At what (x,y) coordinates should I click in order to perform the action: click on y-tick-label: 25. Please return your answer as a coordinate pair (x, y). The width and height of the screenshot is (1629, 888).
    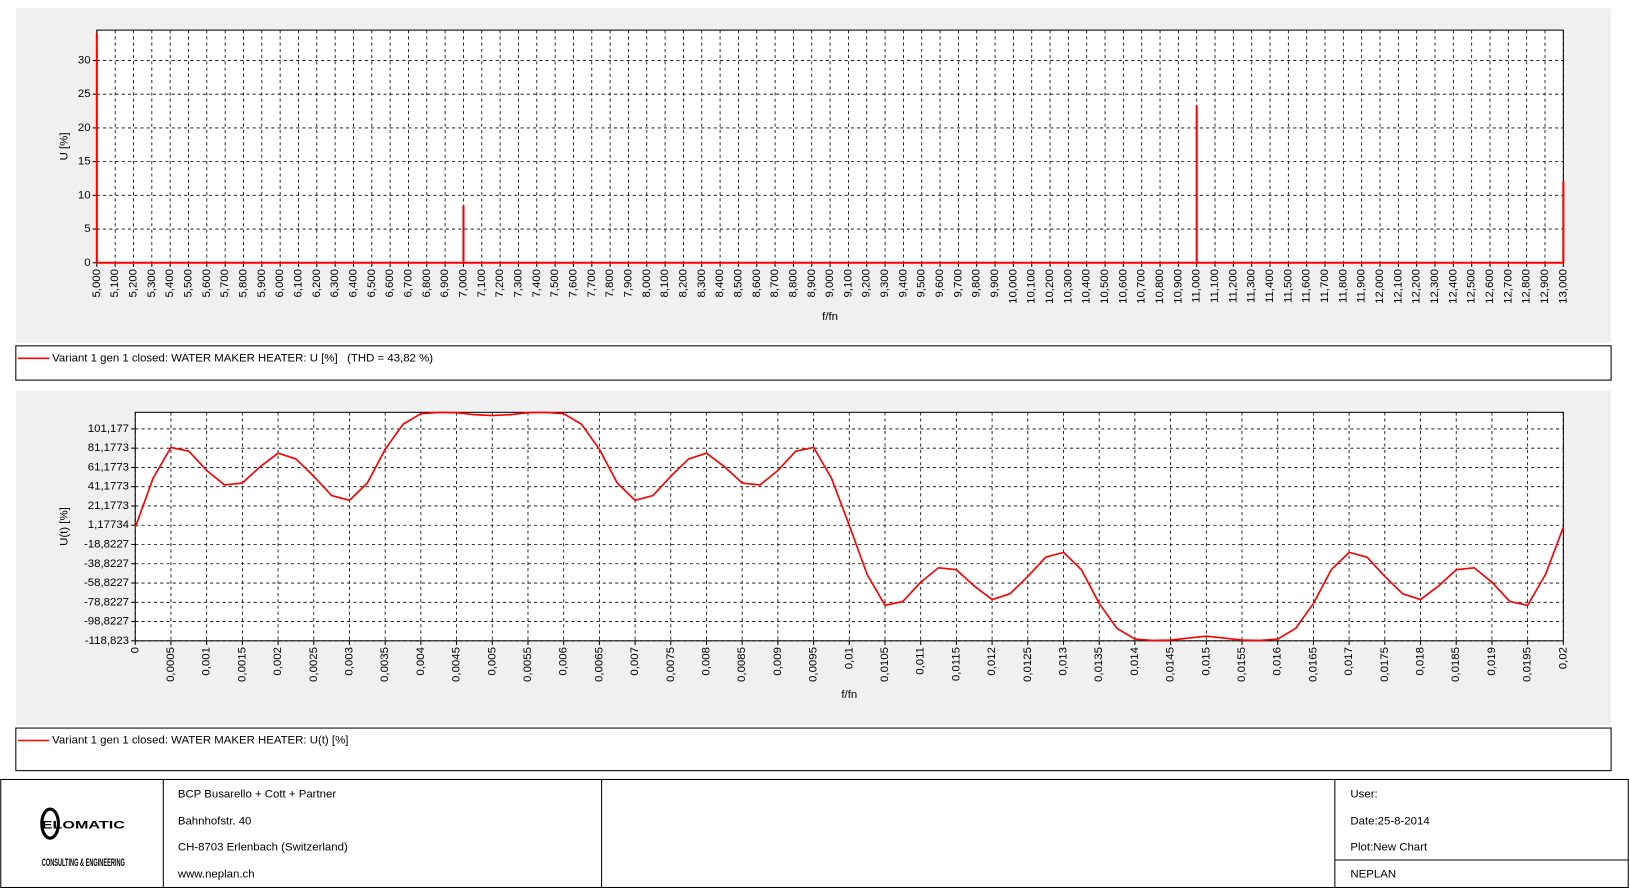
    Looking at the image, I should click on (84, 94).